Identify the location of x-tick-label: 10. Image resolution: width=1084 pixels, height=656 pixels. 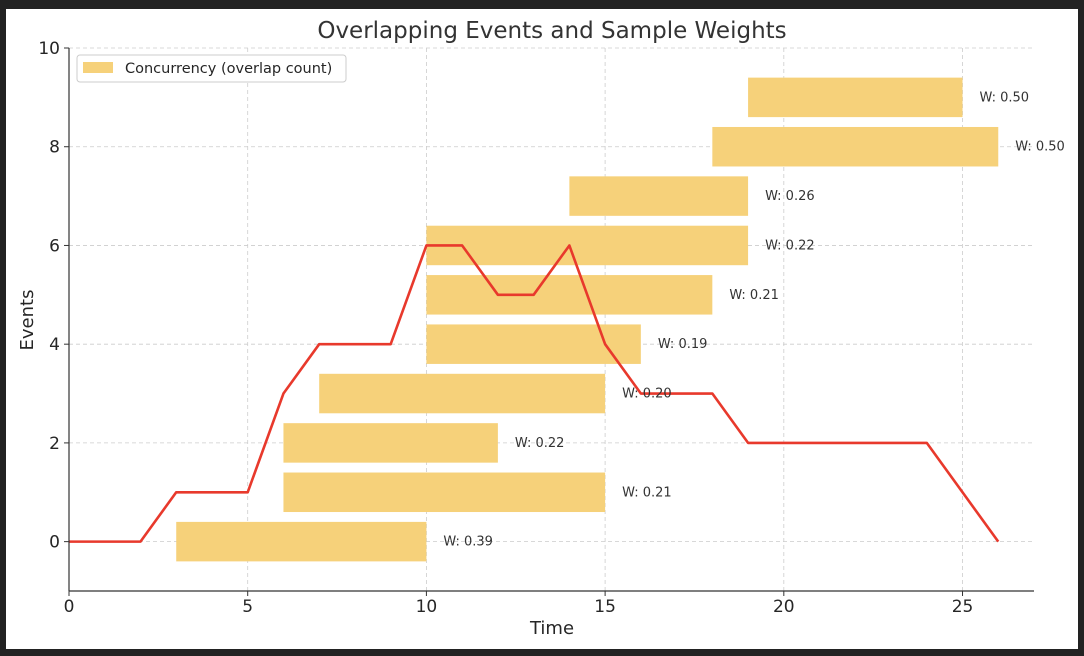
(427, 607).